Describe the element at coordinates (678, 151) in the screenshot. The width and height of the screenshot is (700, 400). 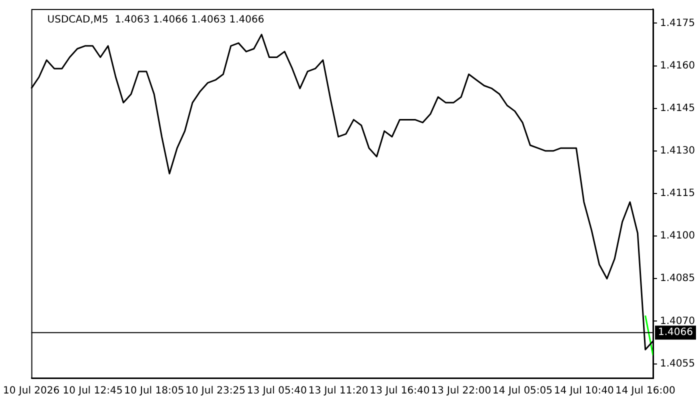
I see `y-tick-label: 1.4130` at that location.